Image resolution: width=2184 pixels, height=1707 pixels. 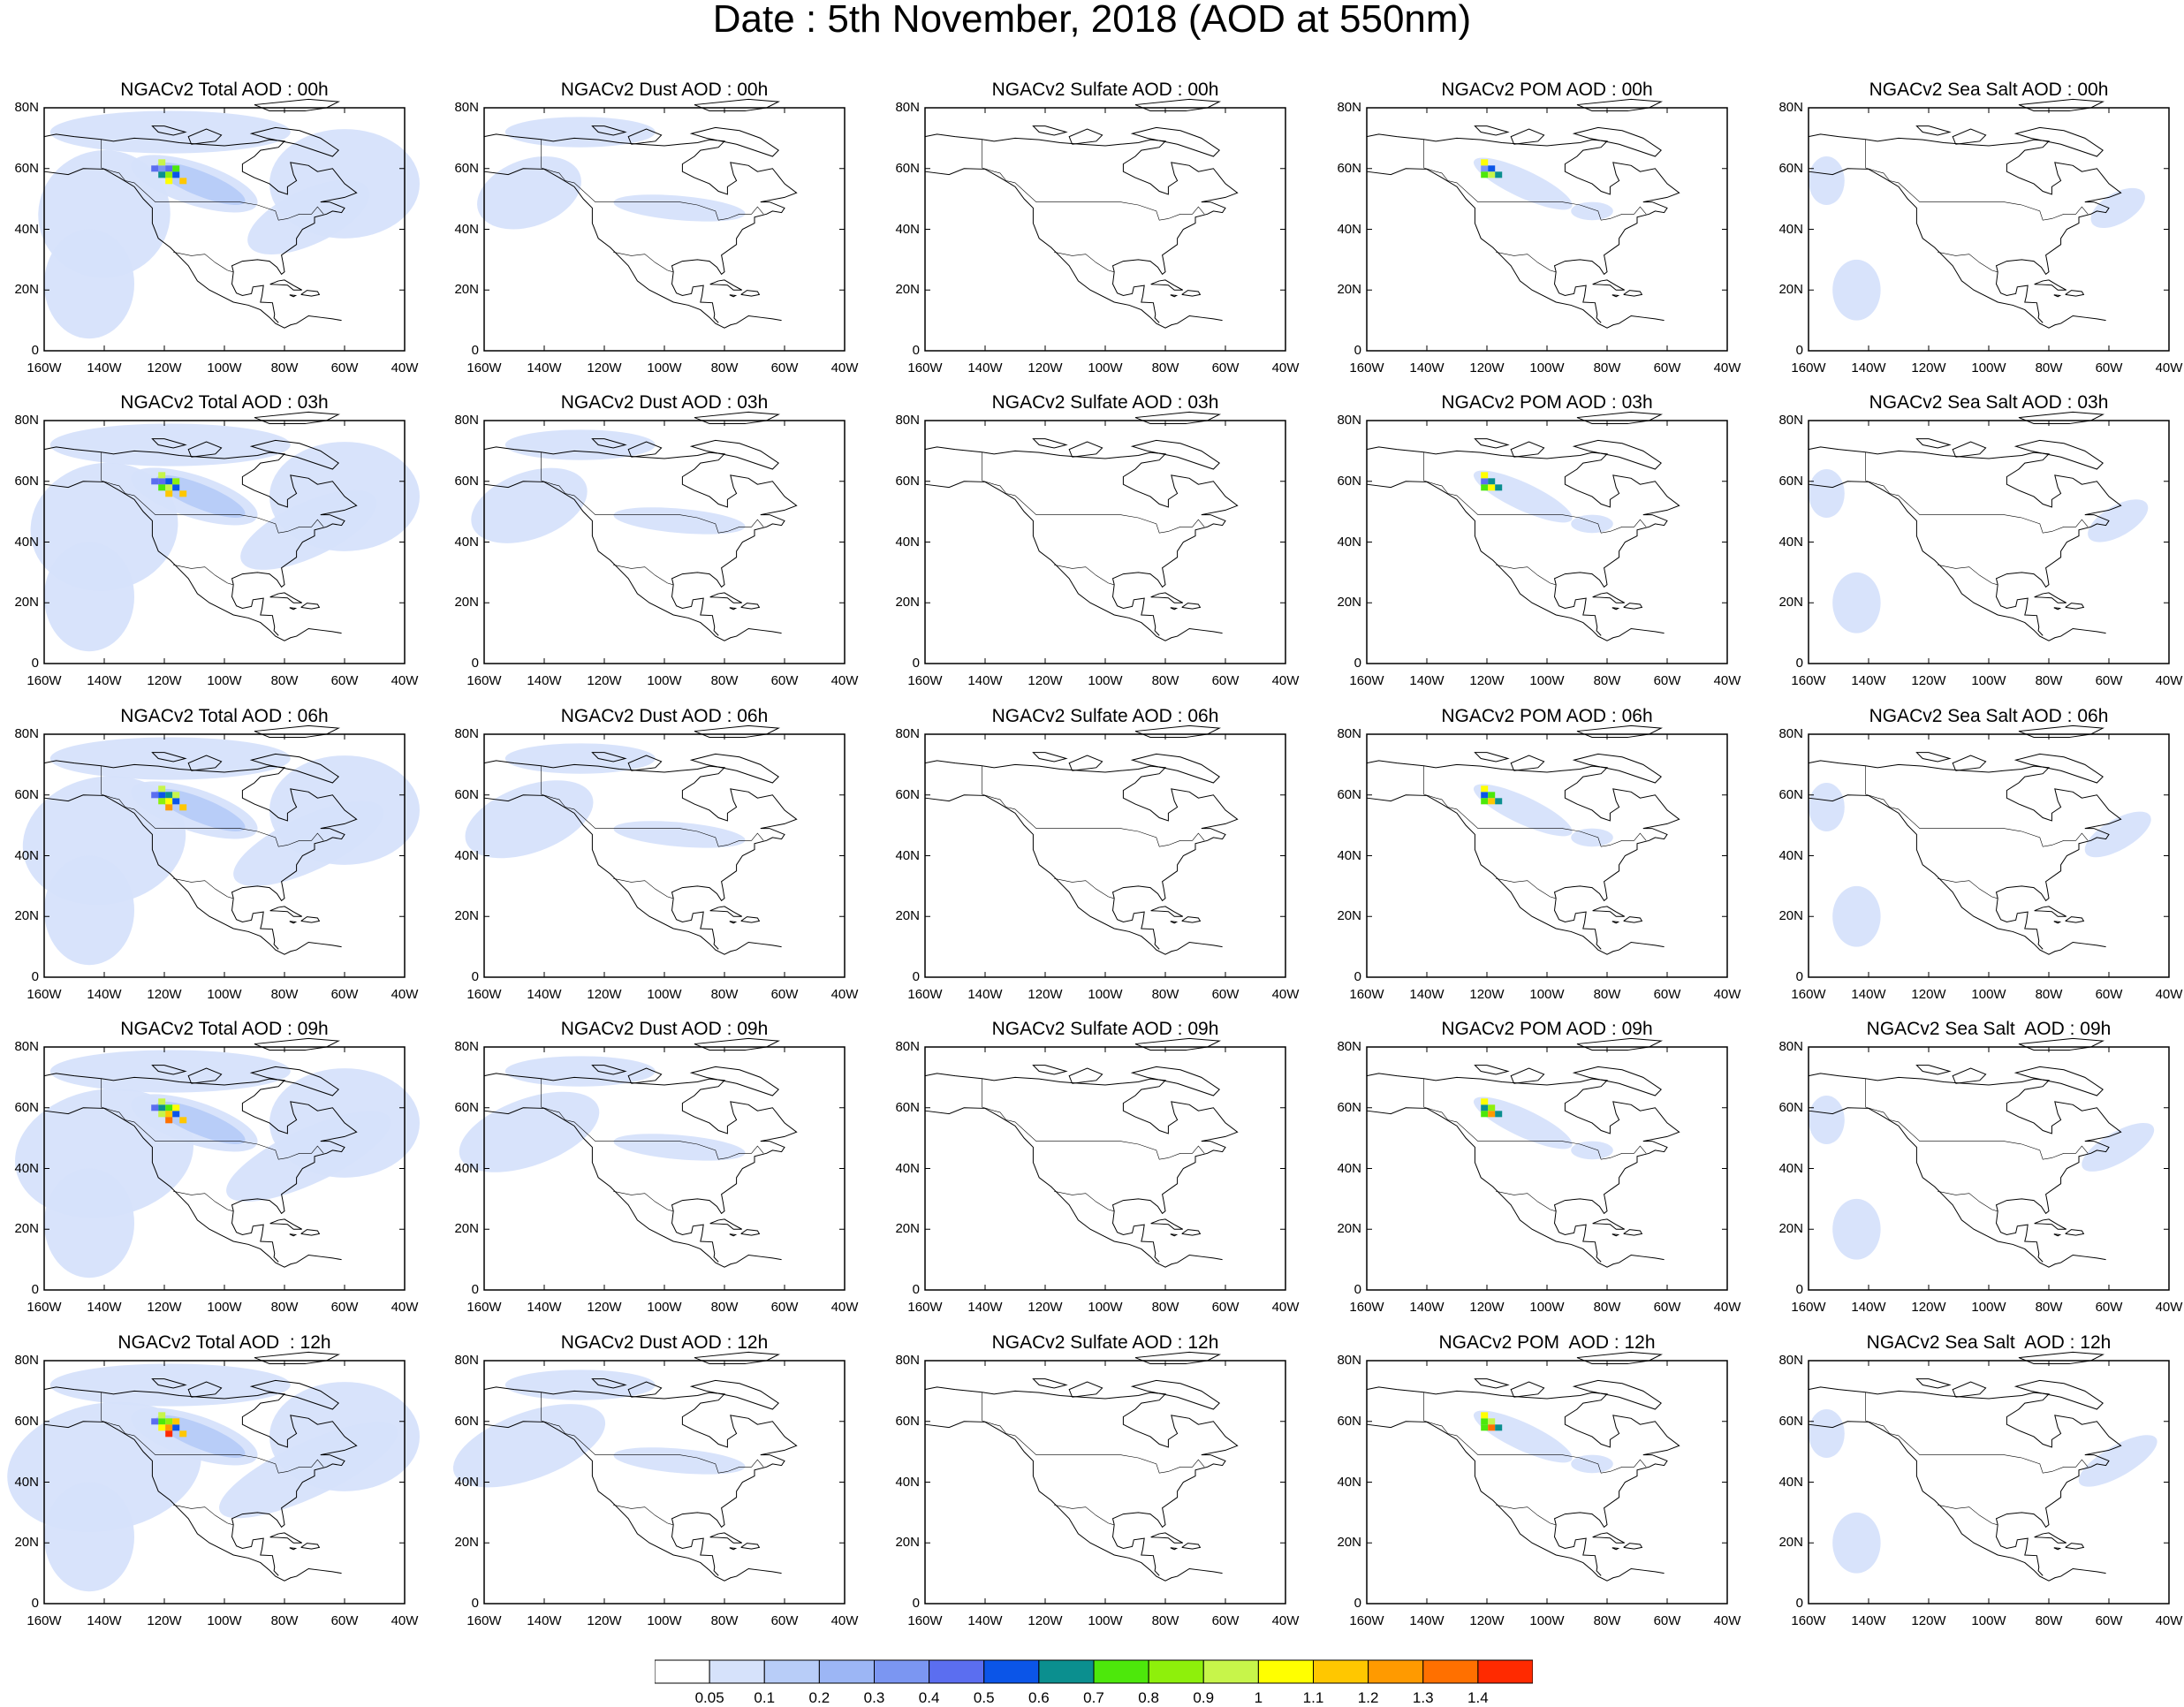 I want to click on panel-title: NGACv2 Total AOD : 06h, so click(x=224, y=716).